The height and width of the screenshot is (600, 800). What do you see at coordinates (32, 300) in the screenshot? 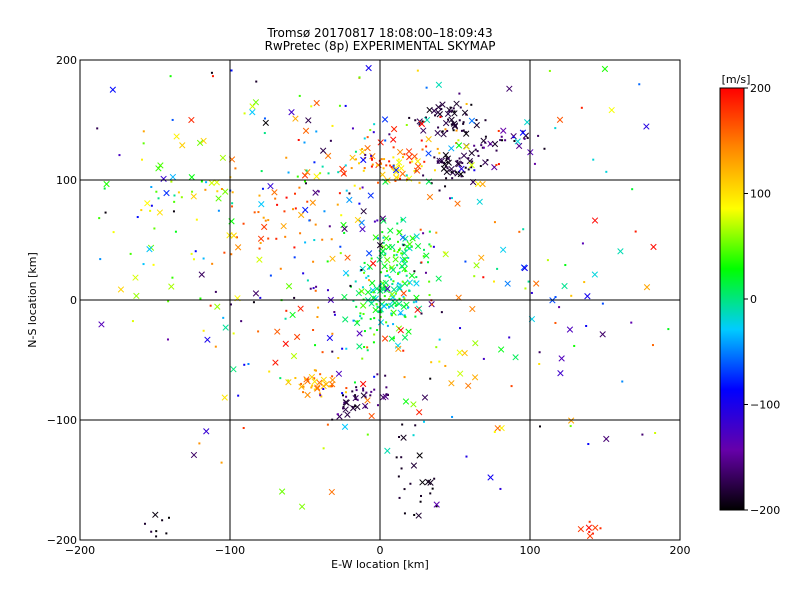
I see `y-axis-label: N-S location [km]` at bounding box center [32, 300].